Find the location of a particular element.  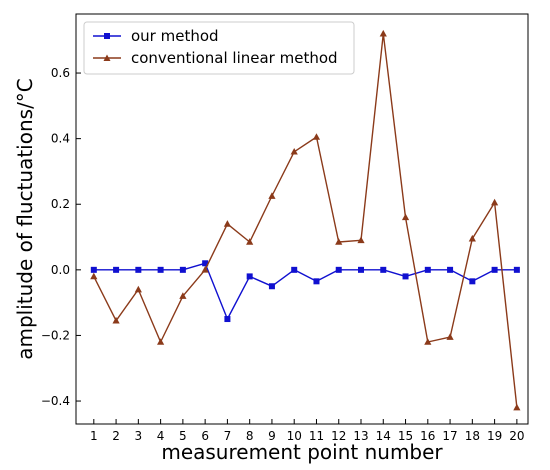

x-tick-label: 3 is located at coordinates (139, 436).